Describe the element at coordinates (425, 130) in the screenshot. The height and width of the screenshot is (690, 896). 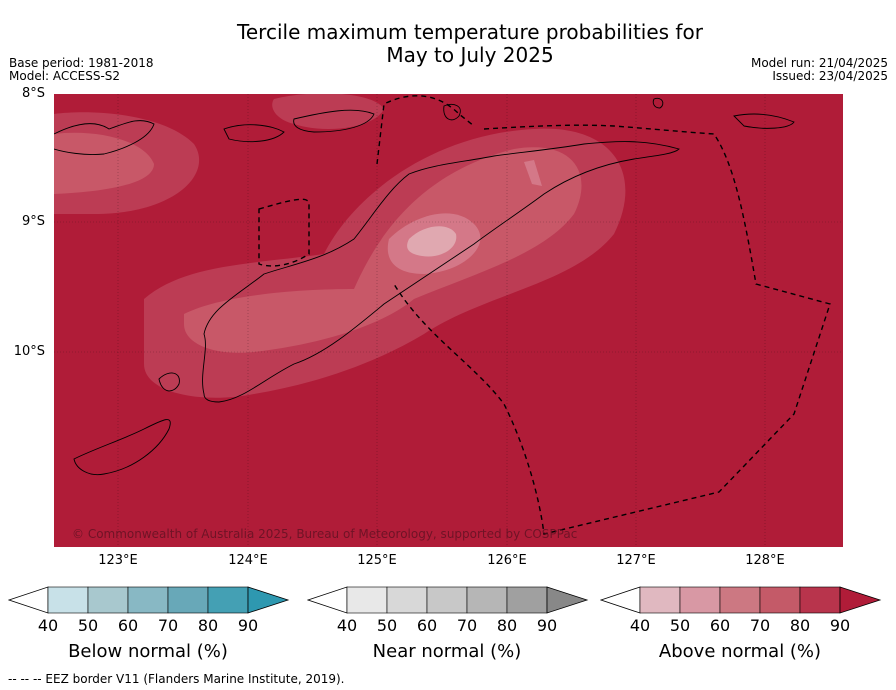
I see `eez-north` at that location.